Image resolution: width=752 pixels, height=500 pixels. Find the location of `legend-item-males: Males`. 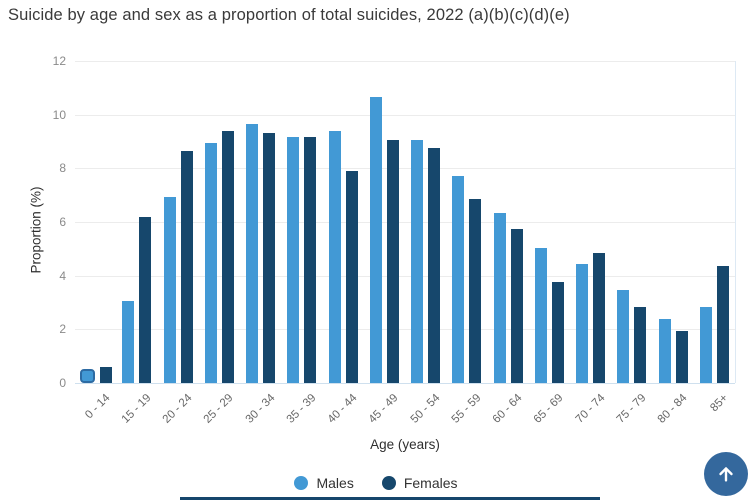

legend-item-males: Males is located at coordinates (324, 483).